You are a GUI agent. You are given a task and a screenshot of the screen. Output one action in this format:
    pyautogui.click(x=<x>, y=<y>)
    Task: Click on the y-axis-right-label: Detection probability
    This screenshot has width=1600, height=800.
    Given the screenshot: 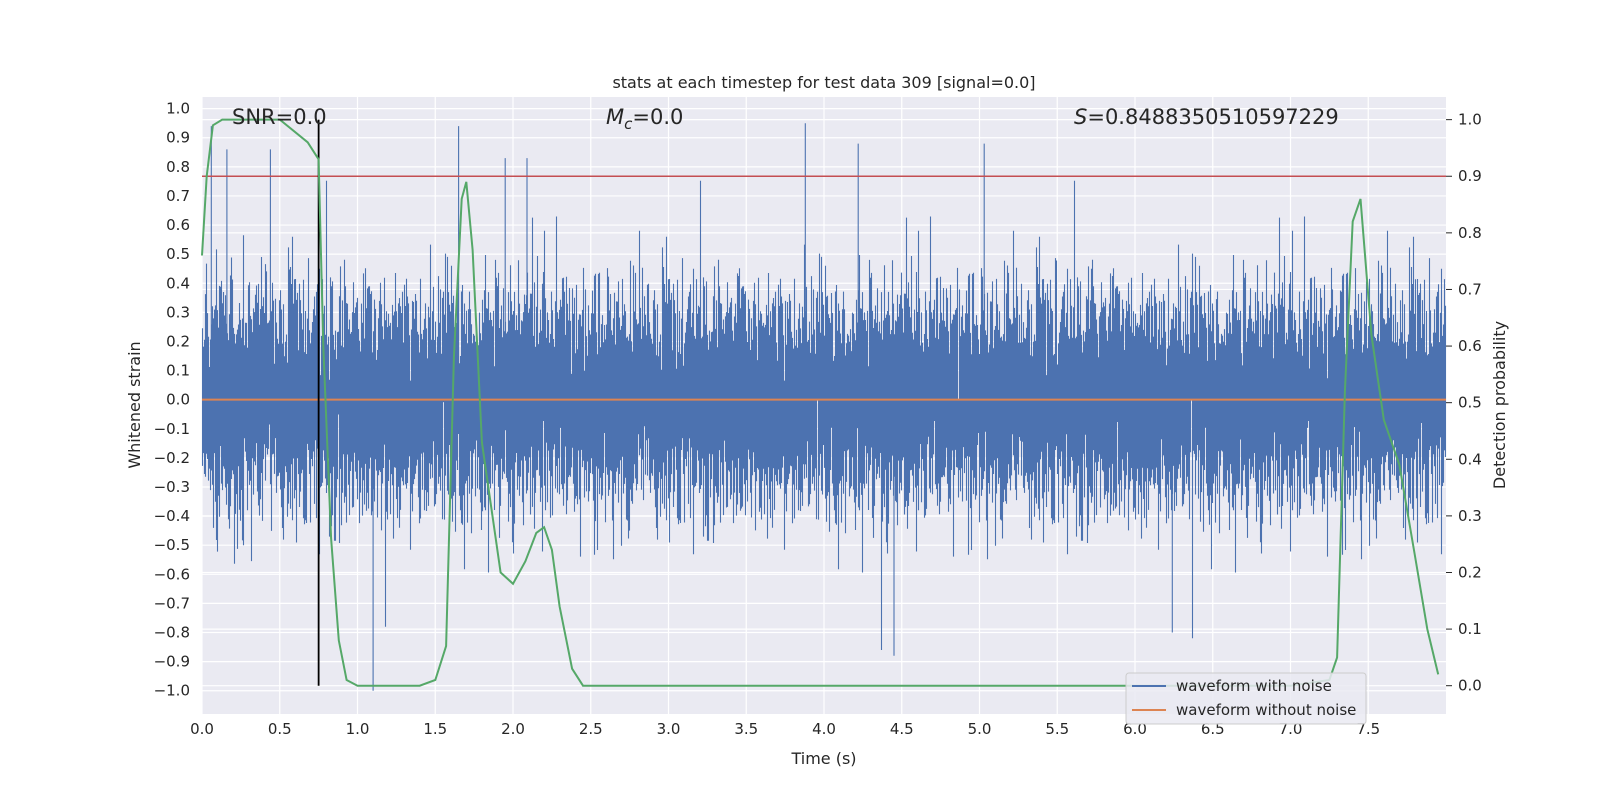 What is the action you would take?
    pyautogui.click(x=1499, y=405)
    